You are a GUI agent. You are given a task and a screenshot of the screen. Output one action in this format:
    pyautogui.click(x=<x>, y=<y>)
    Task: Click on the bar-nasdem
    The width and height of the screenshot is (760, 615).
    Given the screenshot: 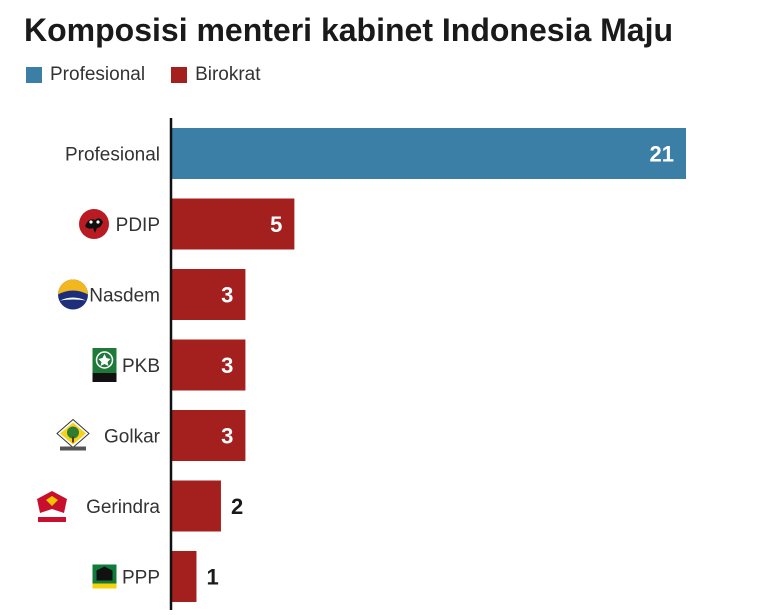 What is the action you would take?
    pyautogui.click(x=209, y=294)
    